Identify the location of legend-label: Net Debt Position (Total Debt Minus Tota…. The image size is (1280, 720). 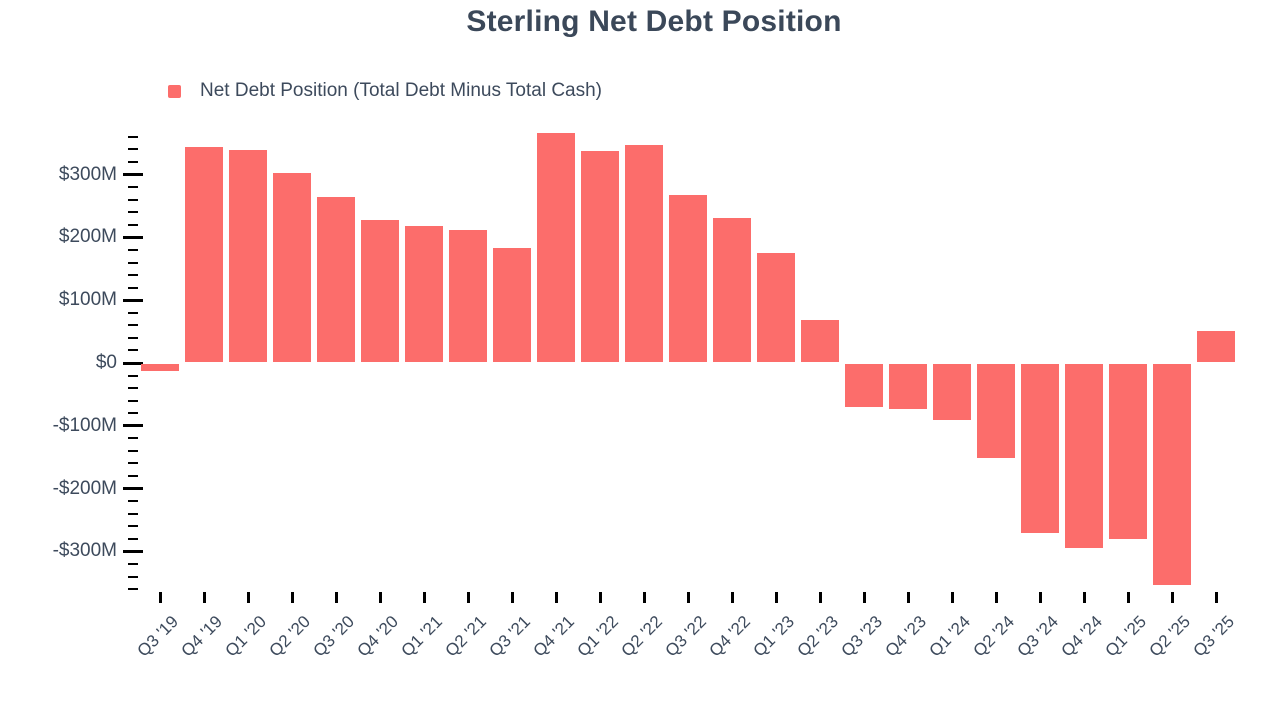
(401, 90).